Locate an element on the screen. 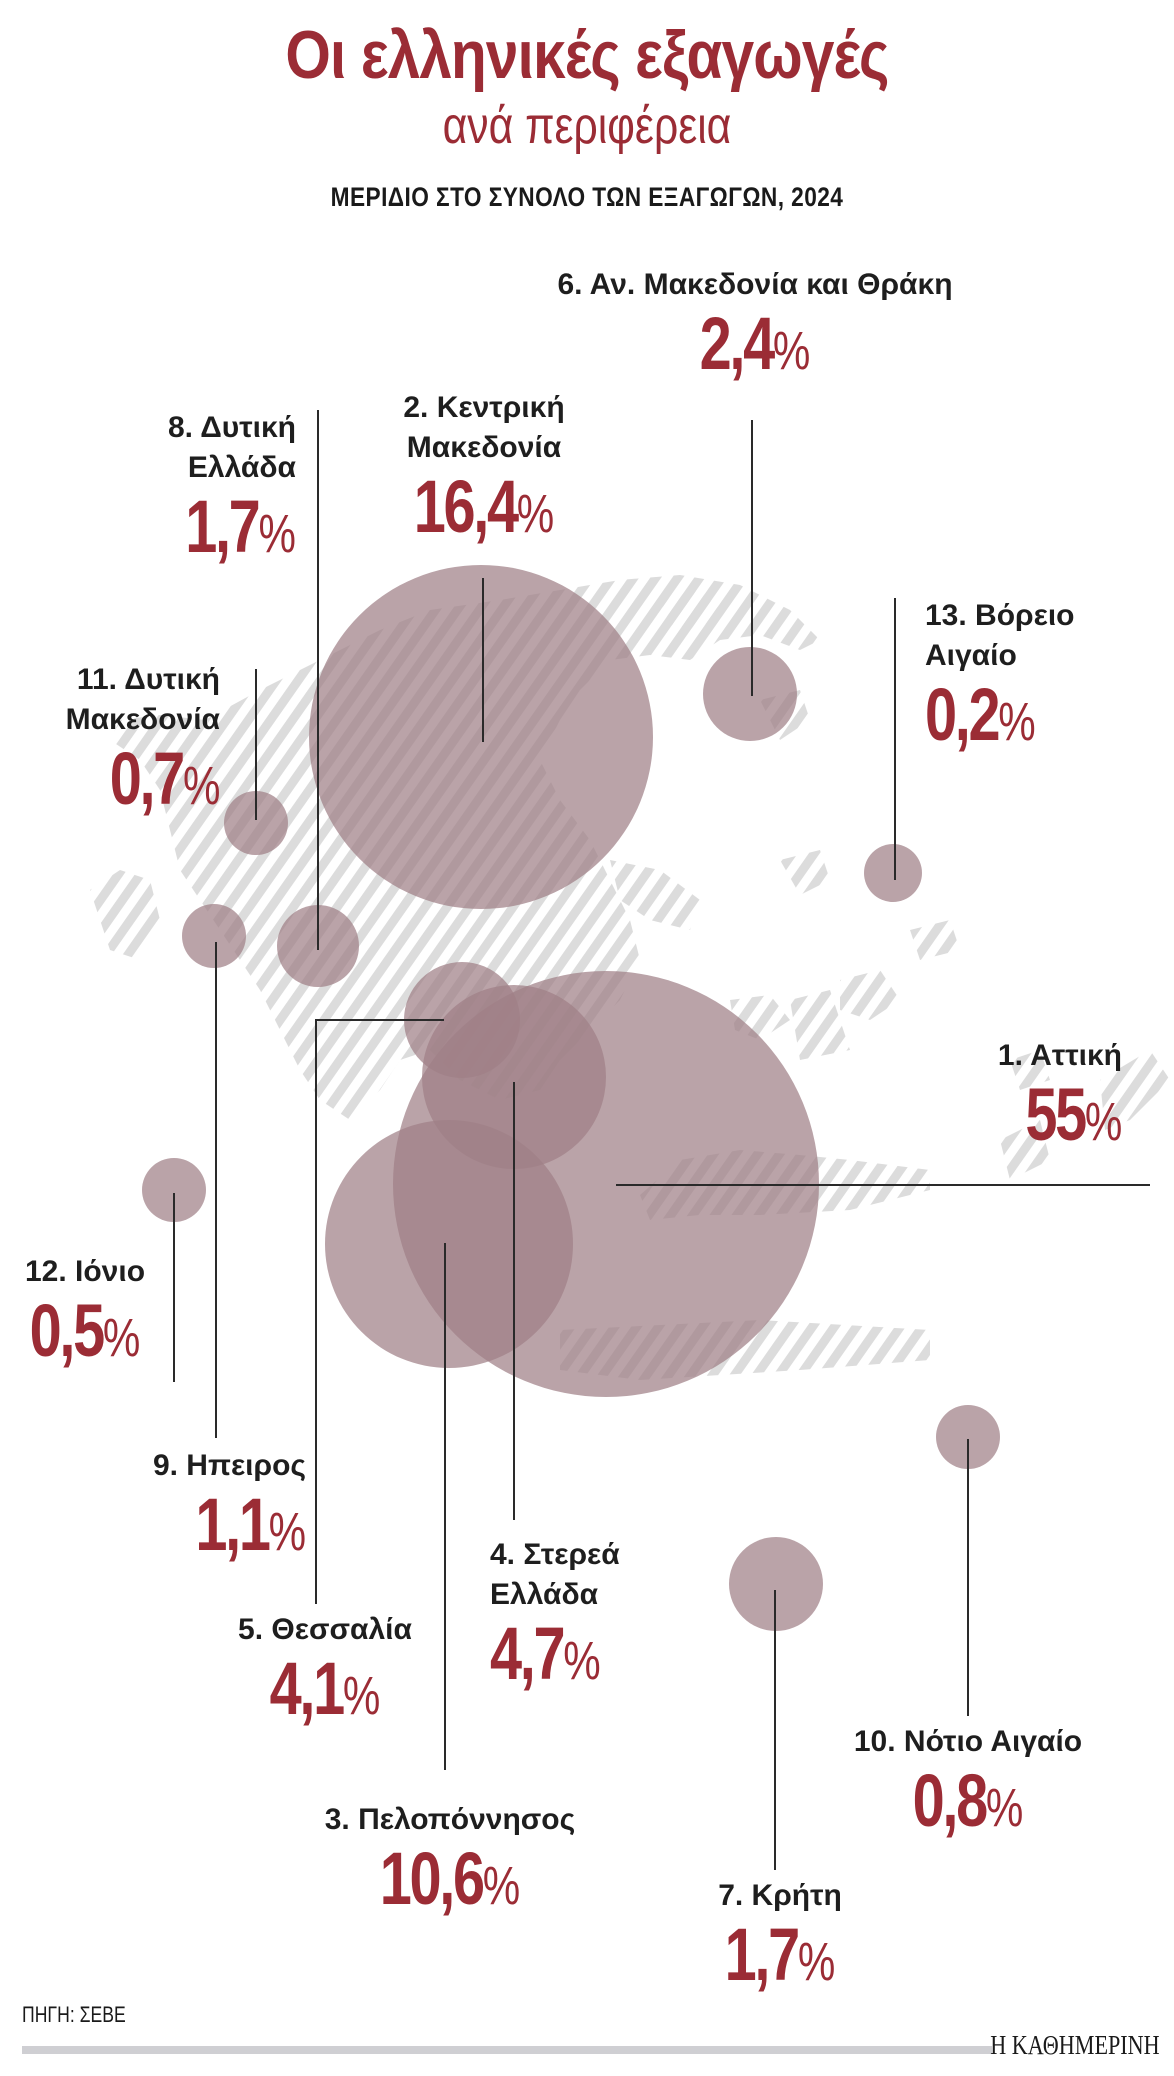 Image resolution: width=1174 pixels, height=2076 pixels. bubble-ionio is located at coordinates (174, 1190).